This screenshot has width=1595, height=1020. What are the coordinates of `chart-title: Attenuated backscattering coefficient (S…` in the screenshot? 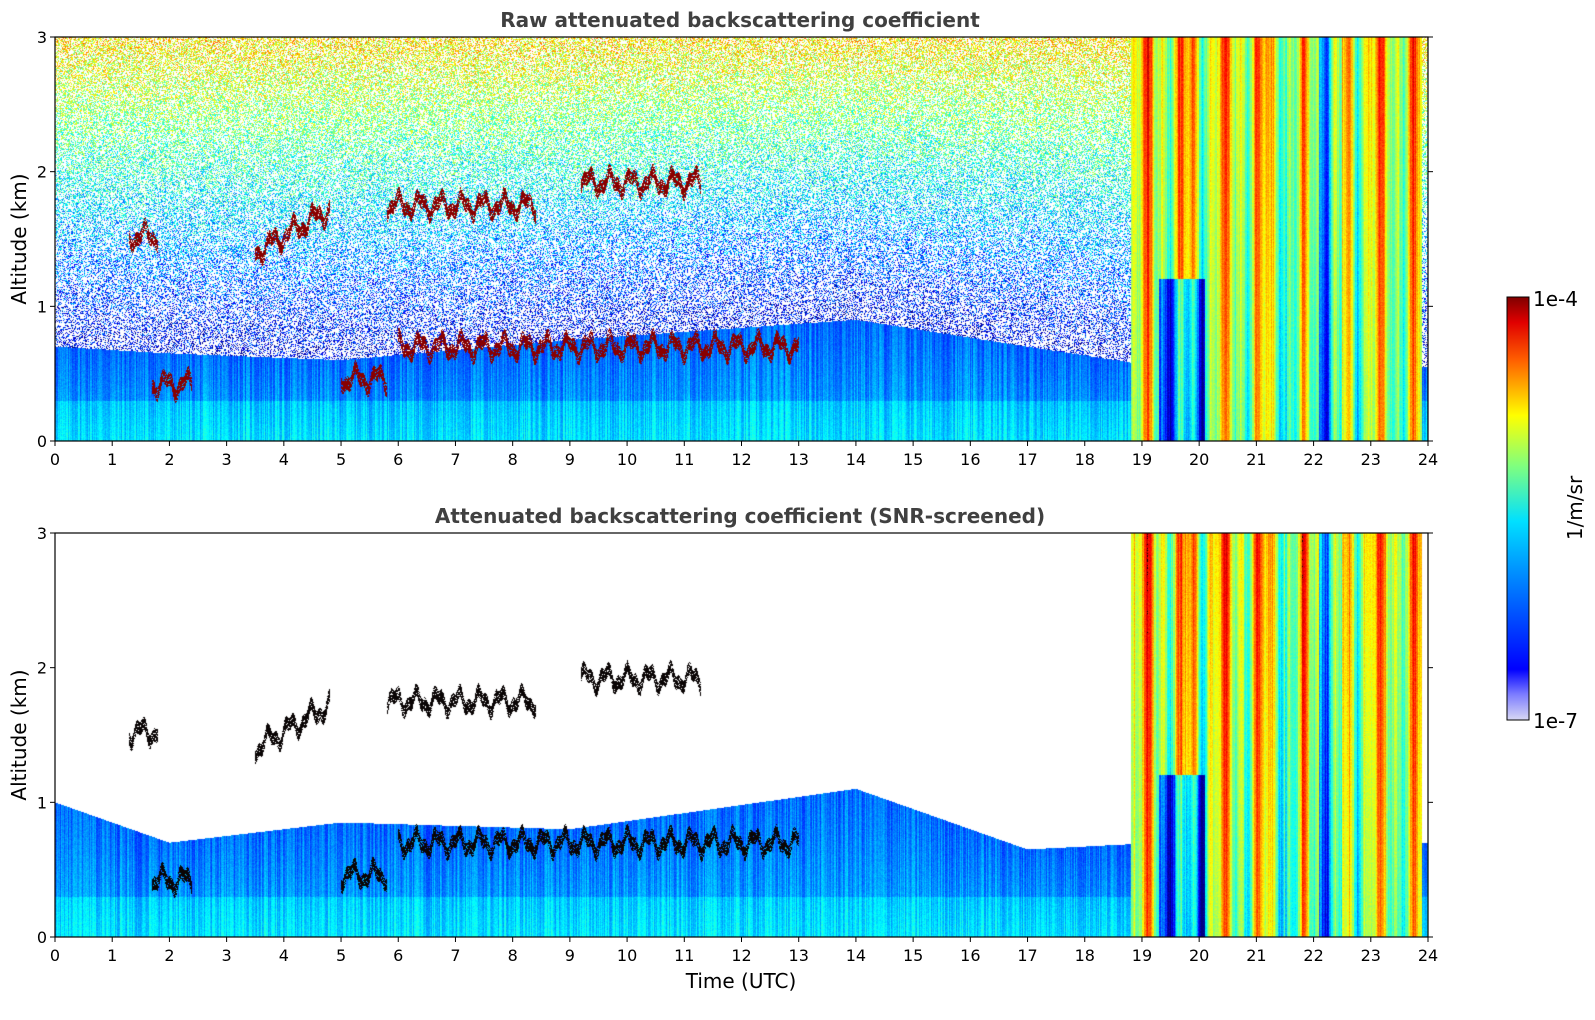 It's located at (740, 516).